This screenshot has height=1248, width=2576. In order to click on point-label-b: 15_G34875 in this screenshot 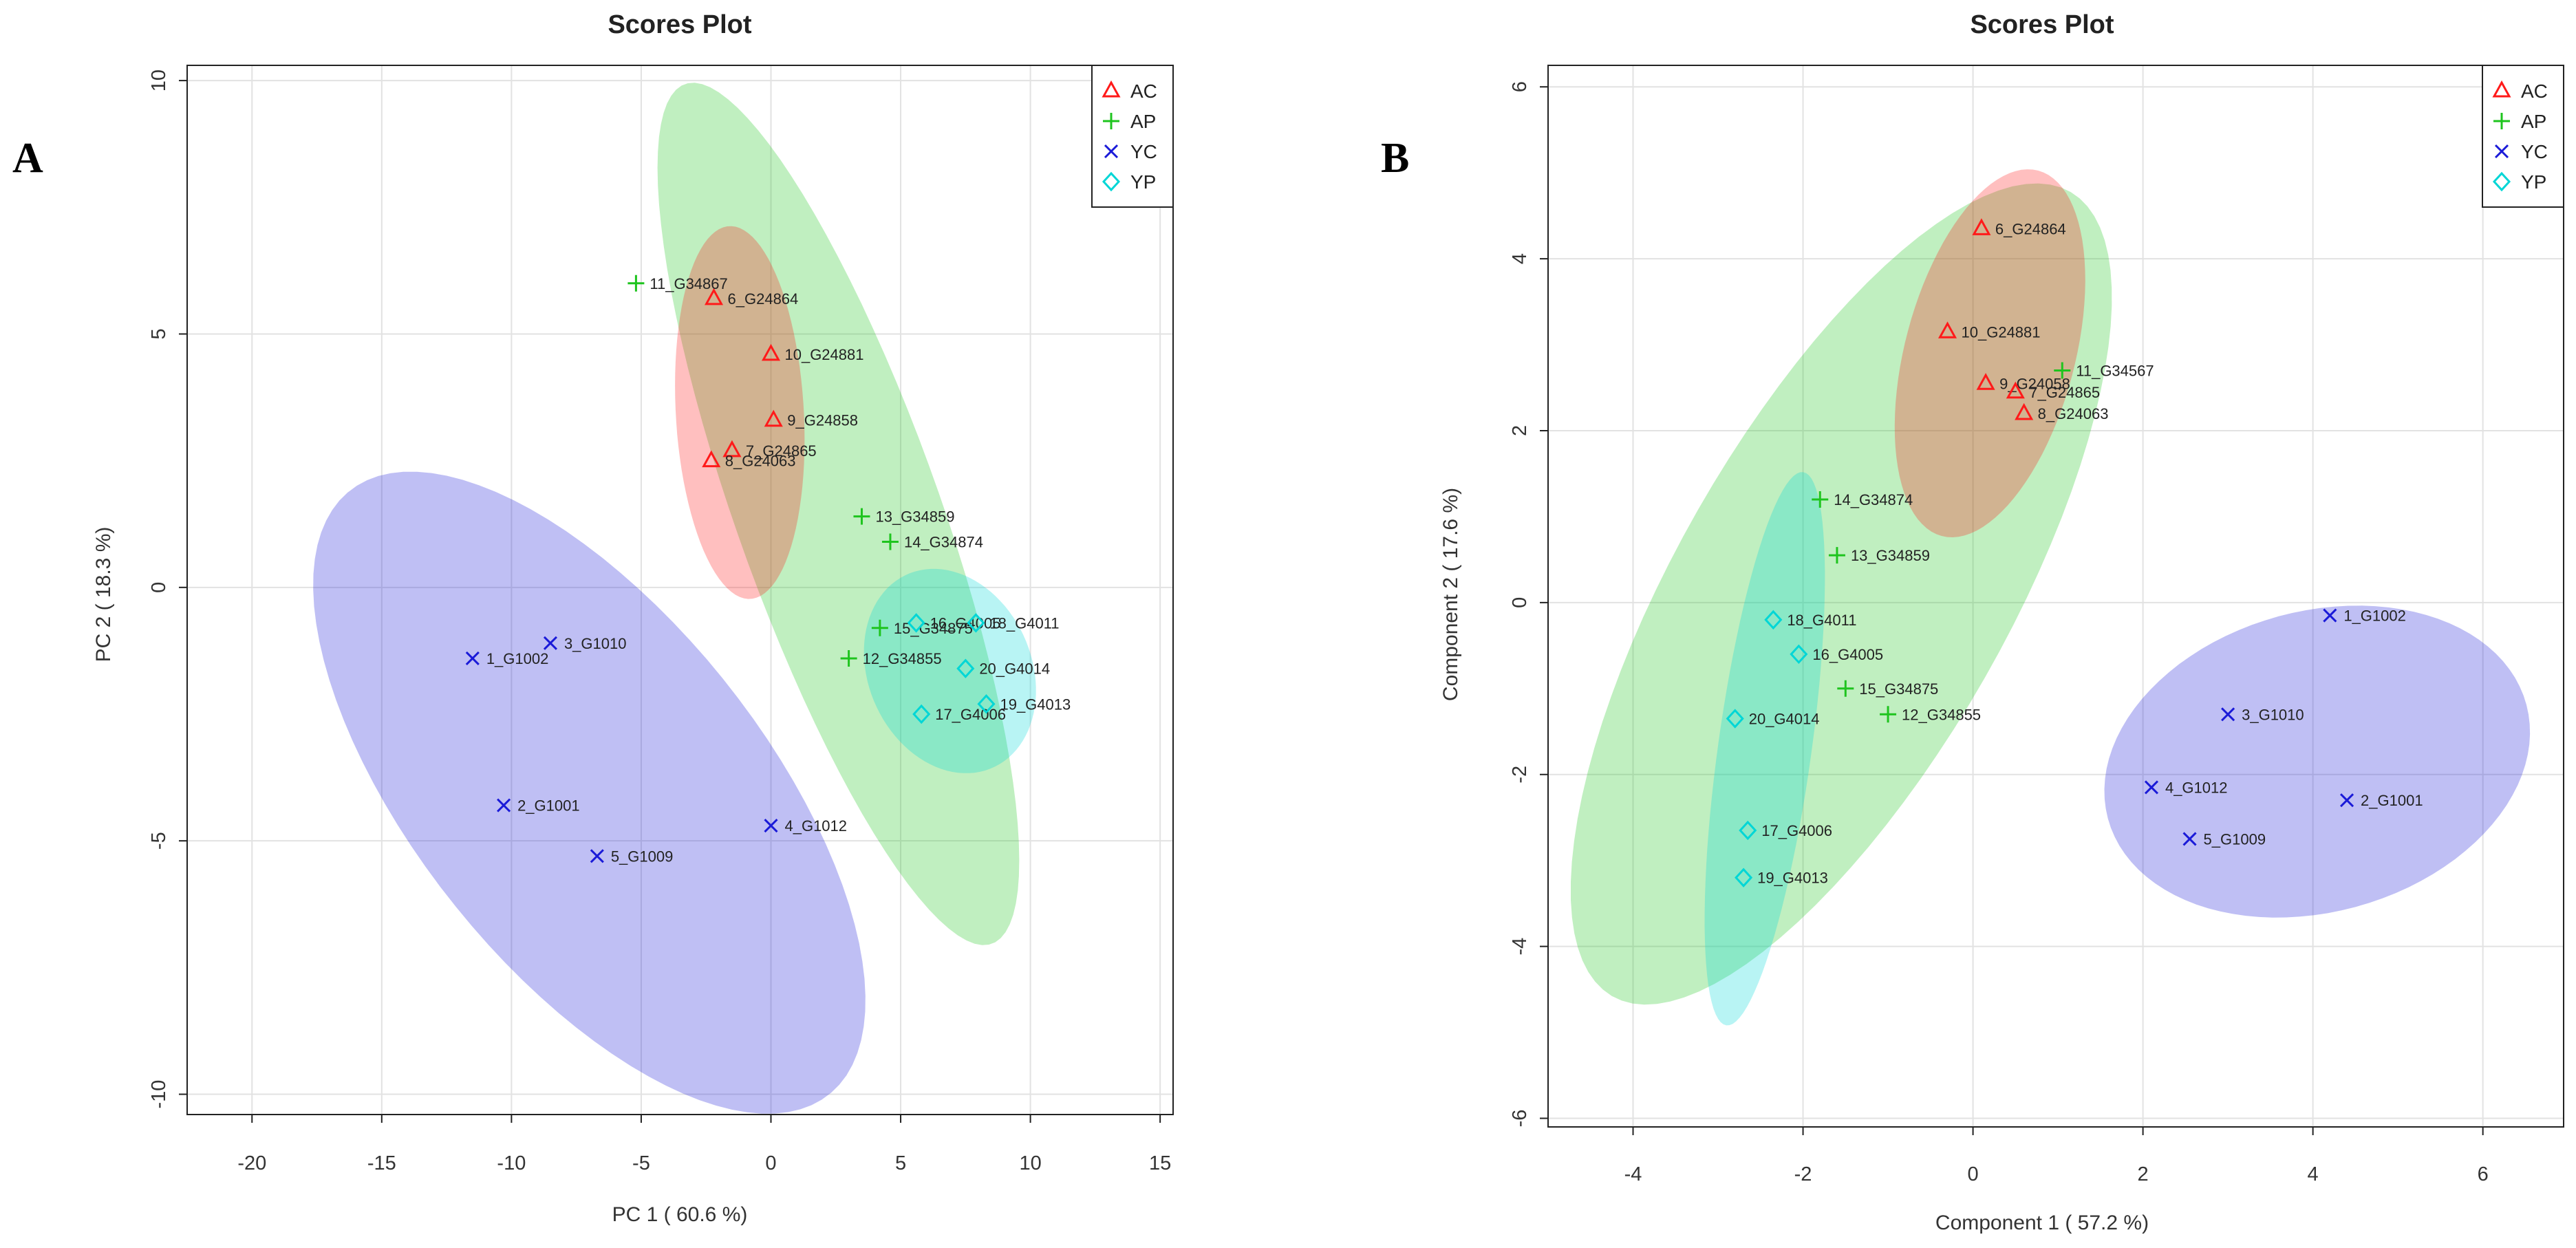, I will do `click(1899, 689)`.